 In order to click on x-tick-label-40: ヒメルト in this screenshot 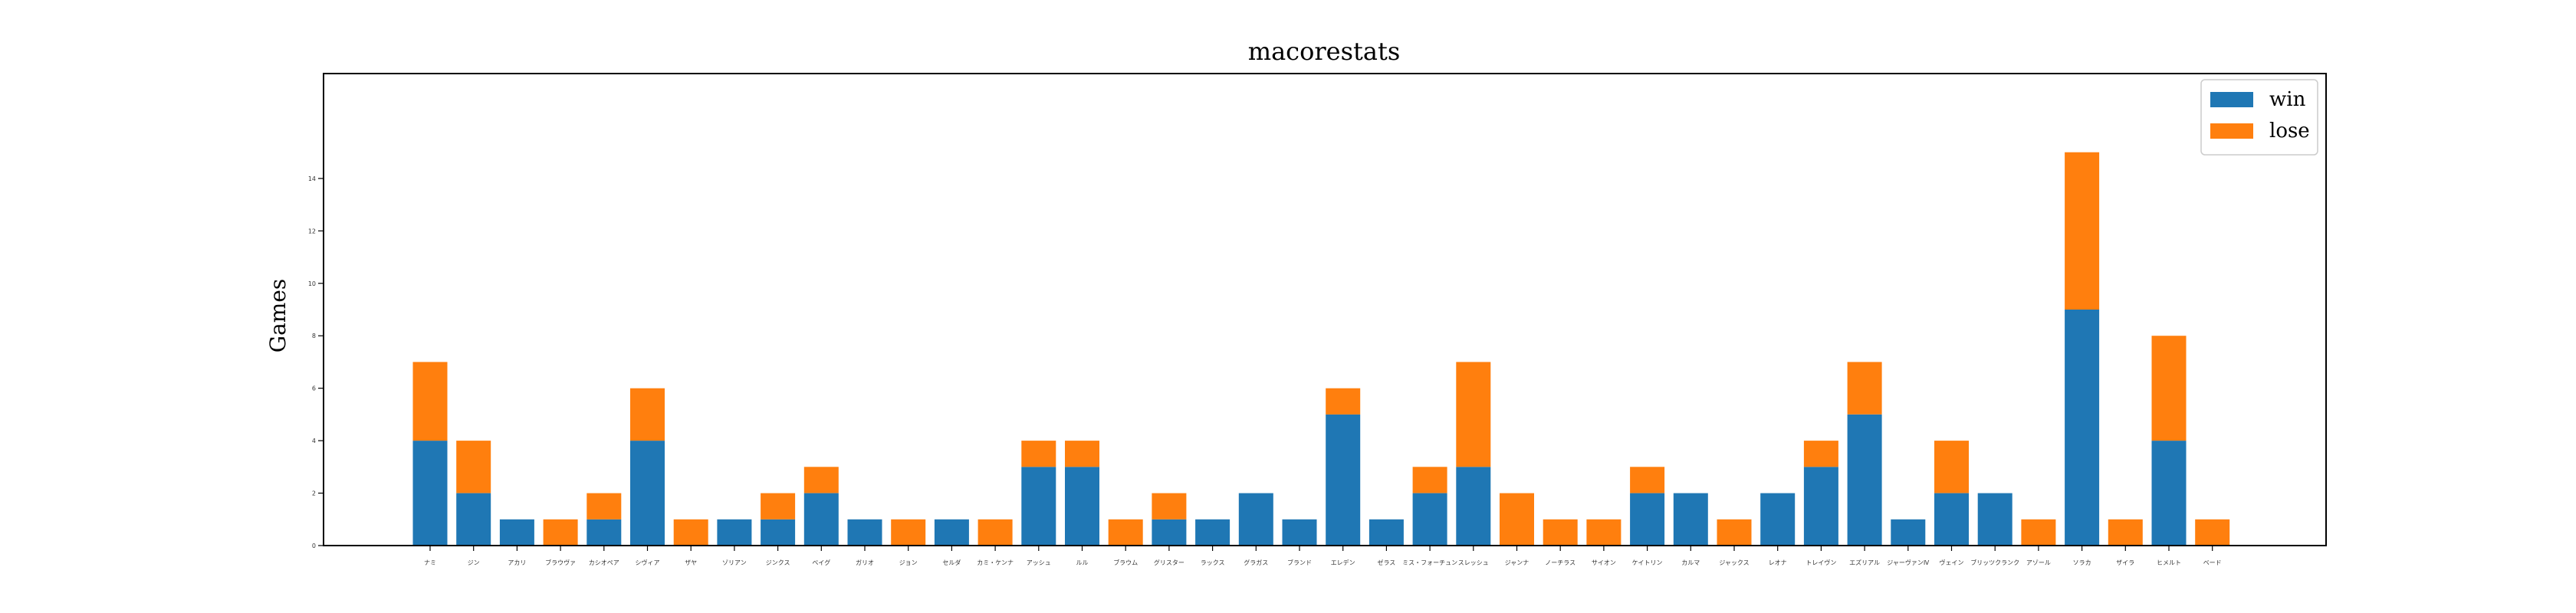, I will do `click(2169, 562)`.